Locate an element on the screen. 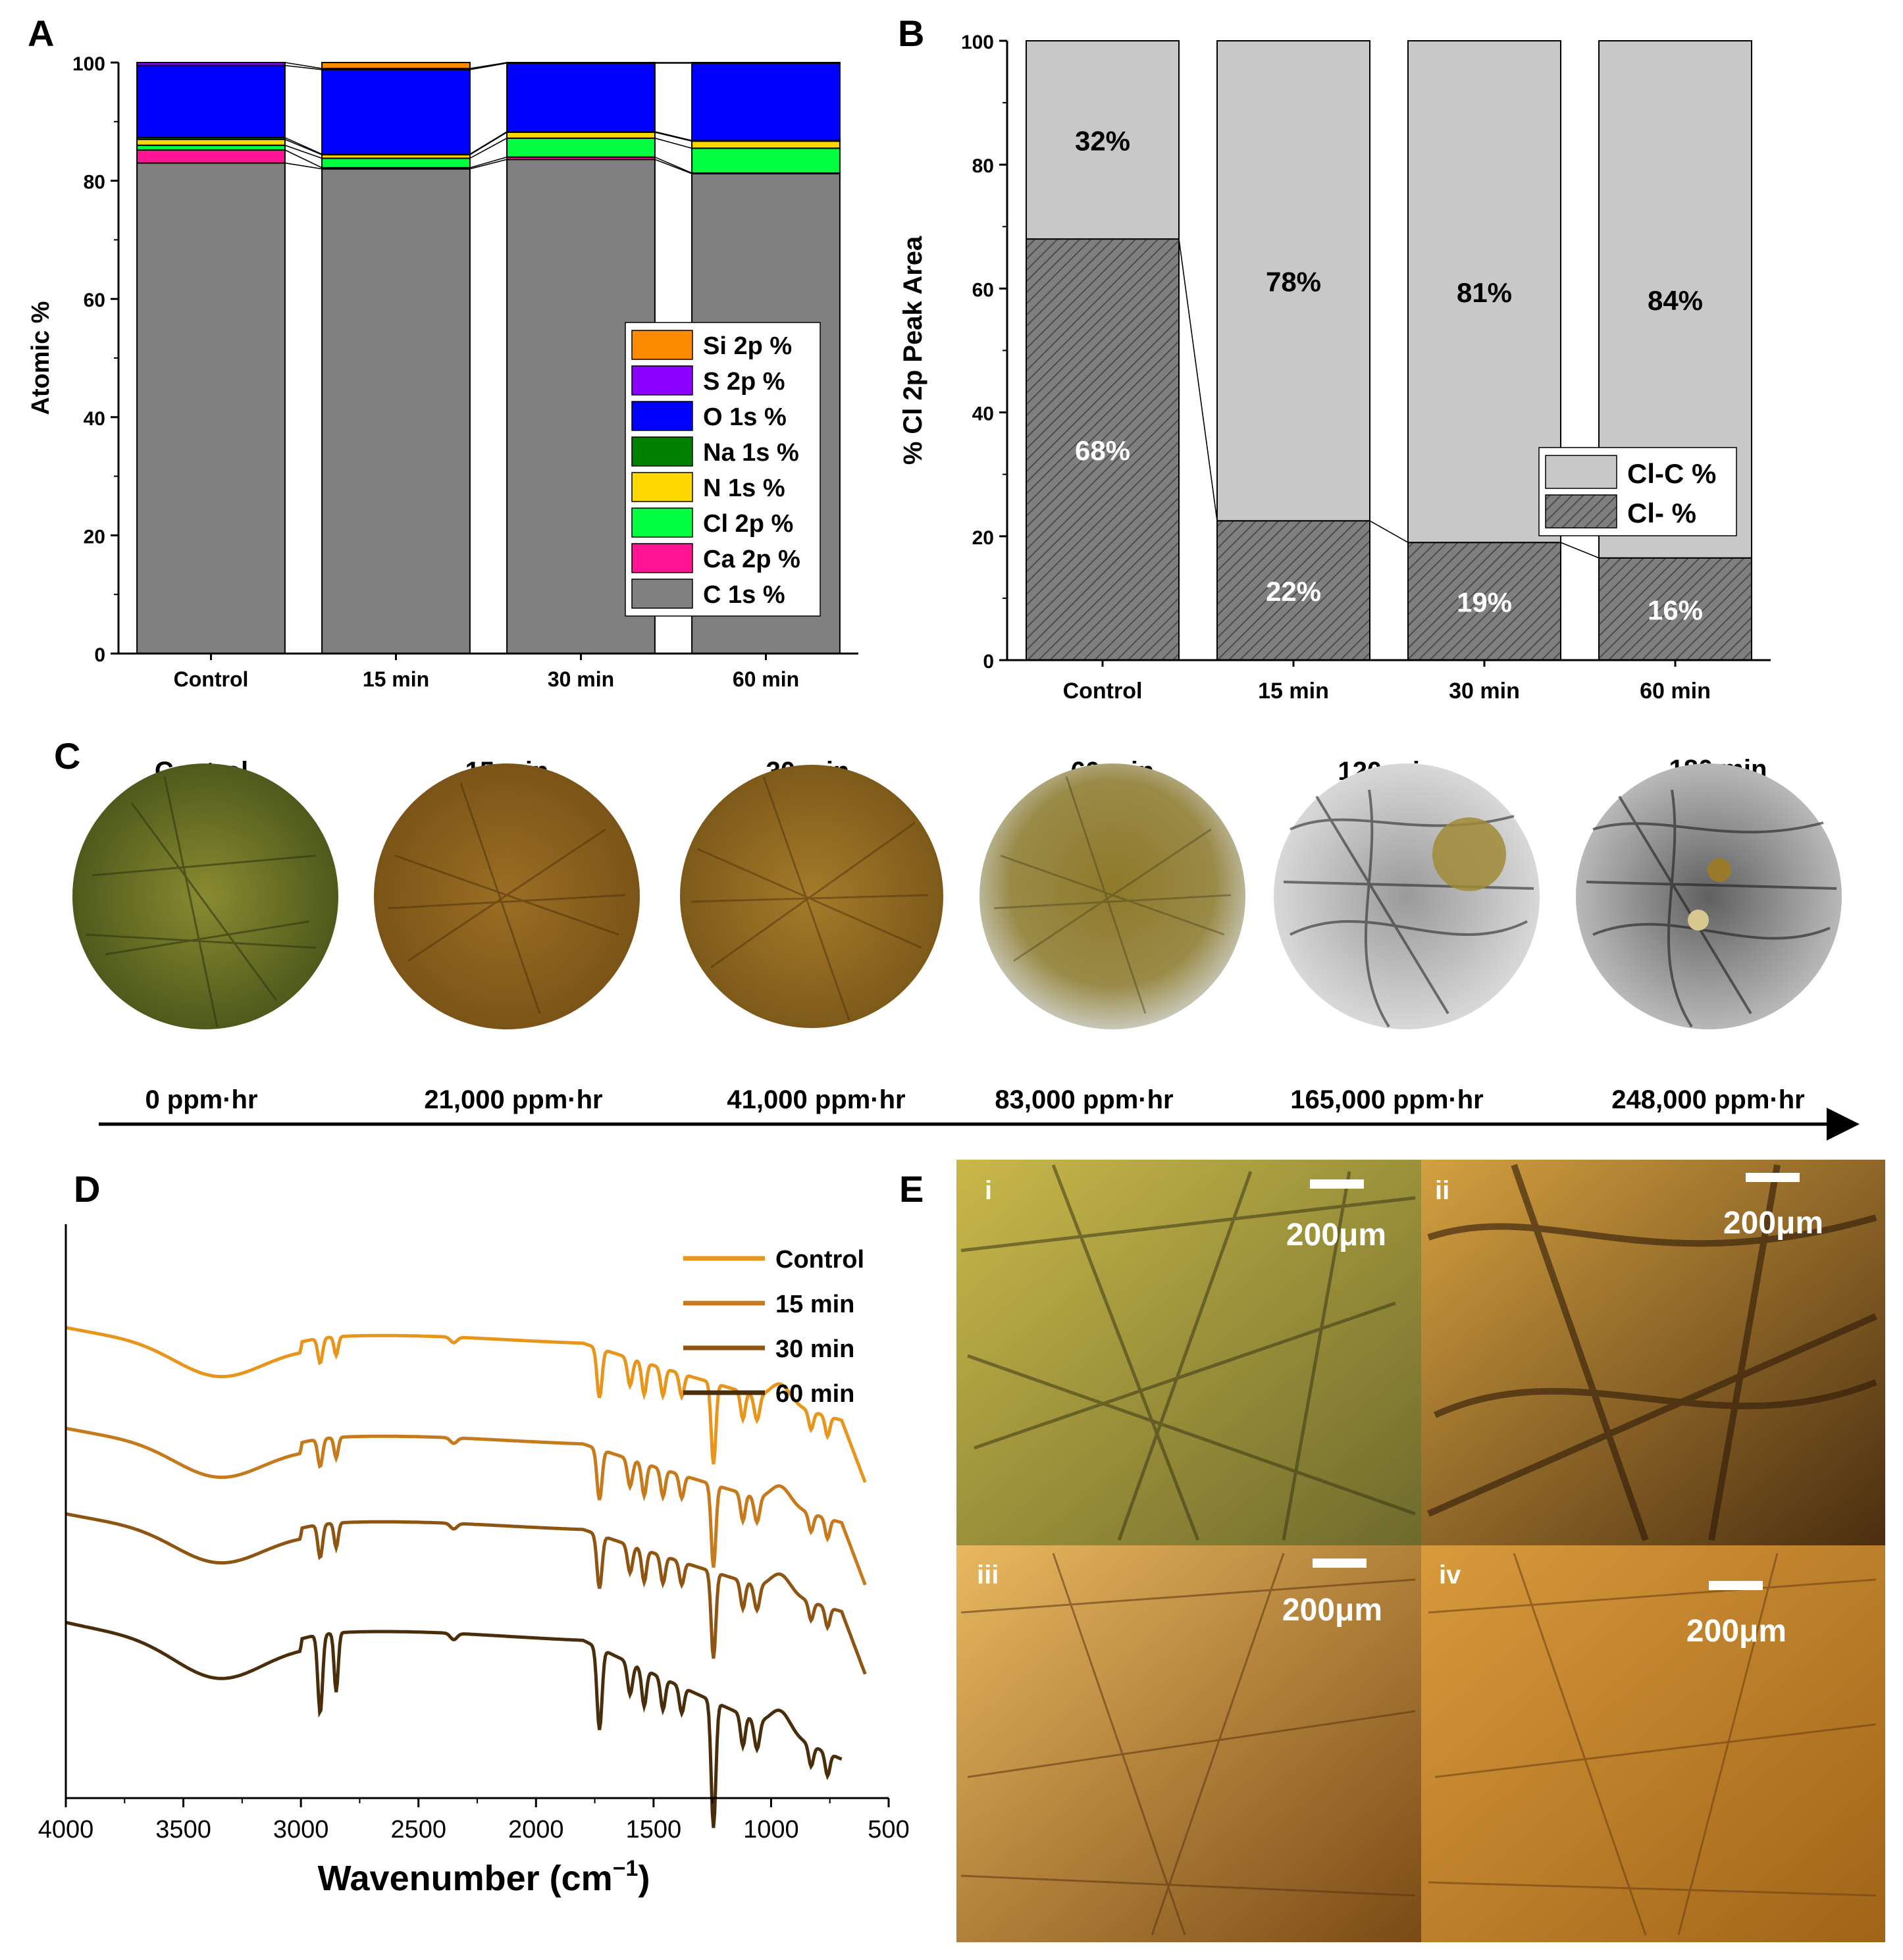  sample-dose-label: 41,000 ppm·hr is located at coordinates (816, 1099).